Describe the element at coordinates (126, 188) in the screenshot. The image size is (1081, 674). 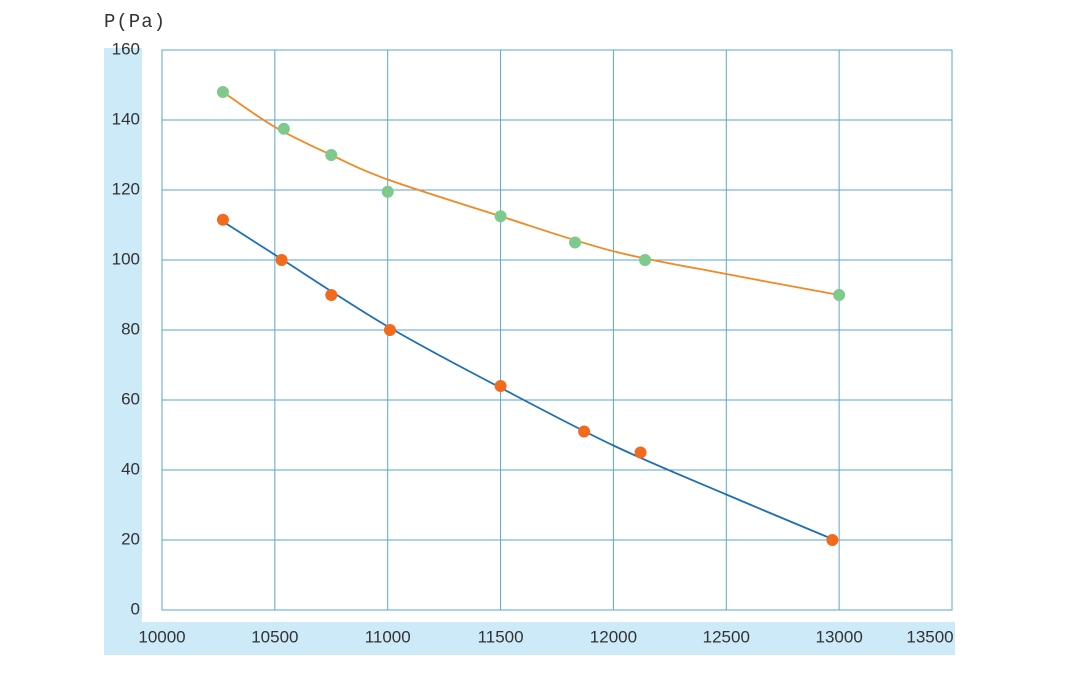
I see `y-tick-label: 120` at that location.